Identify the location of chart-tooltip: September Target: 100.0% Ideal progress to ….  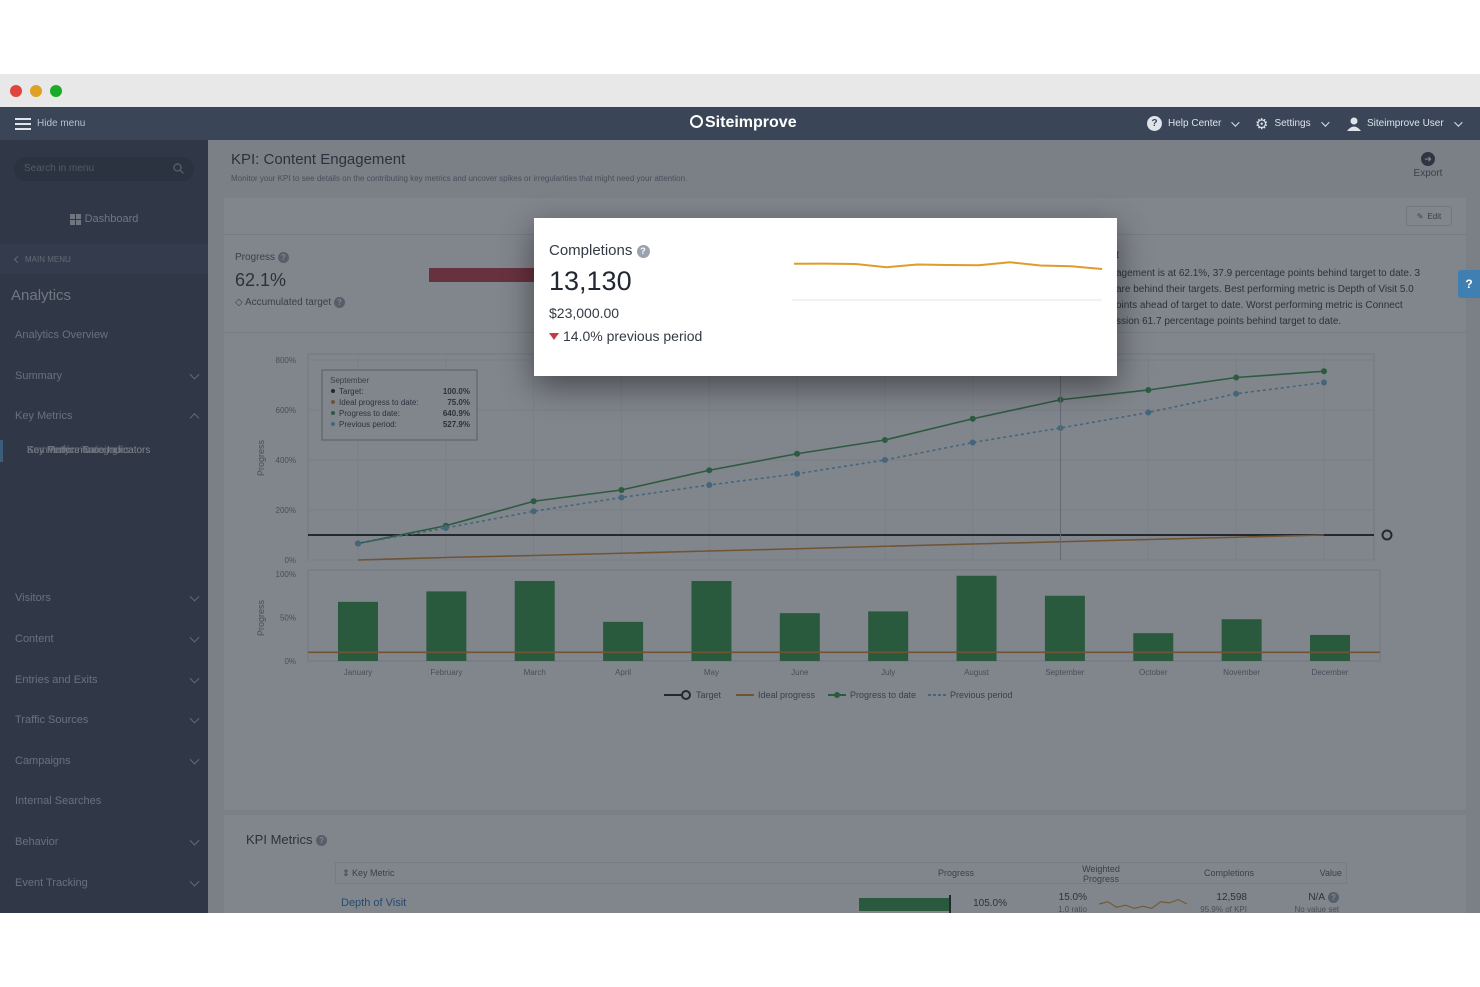
(399, 405).